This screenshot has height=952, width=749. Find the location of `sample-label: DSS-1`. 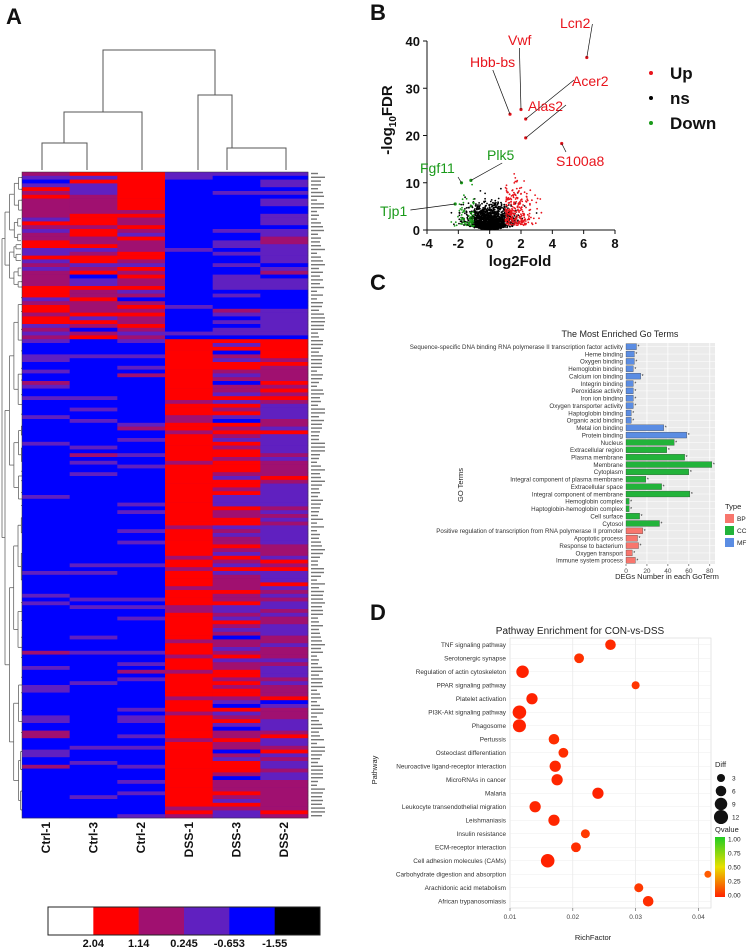

sample-label: DSS-1 is located at coordinates (189, 840).